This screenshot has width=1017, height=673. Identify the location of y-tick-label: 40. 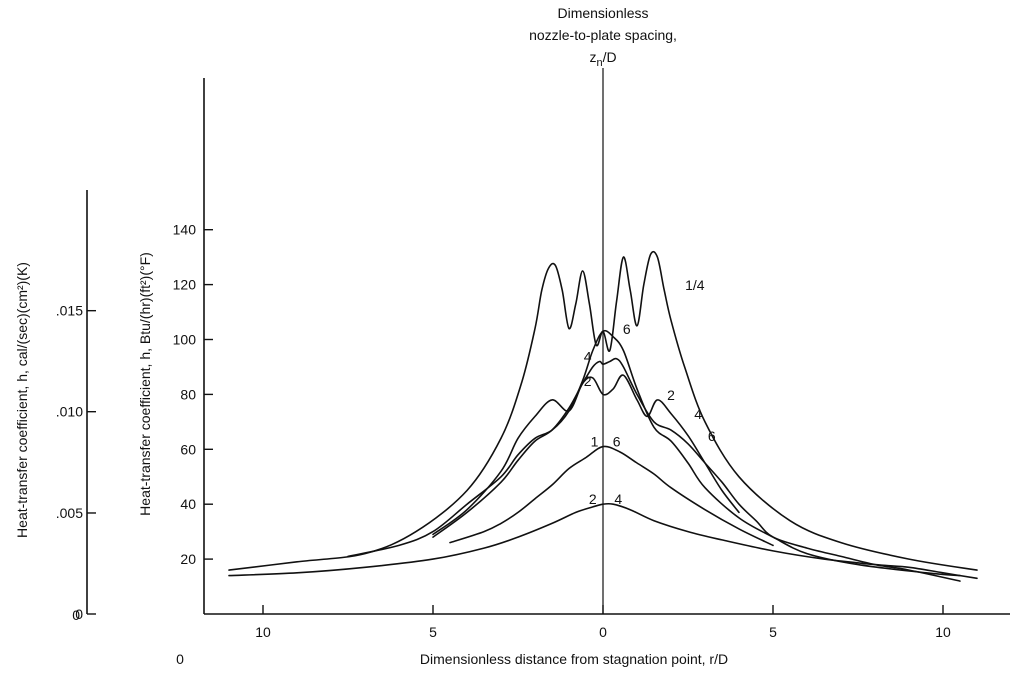
(188, 504).